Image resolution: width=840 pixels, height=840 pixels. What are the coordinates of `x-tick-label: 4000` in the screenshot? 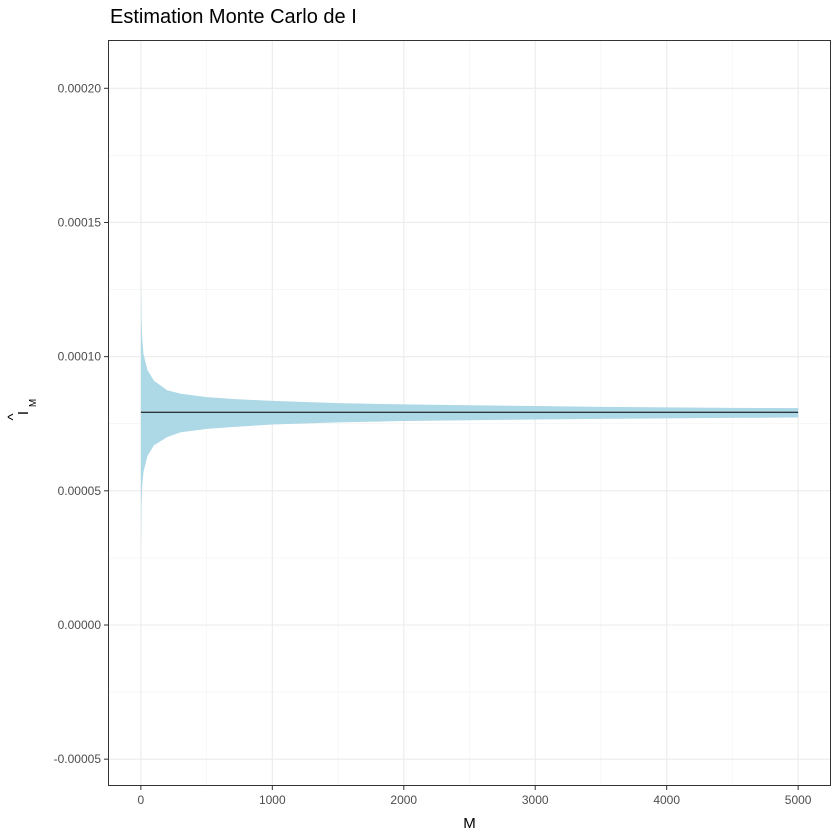 It's located at (666, 800).